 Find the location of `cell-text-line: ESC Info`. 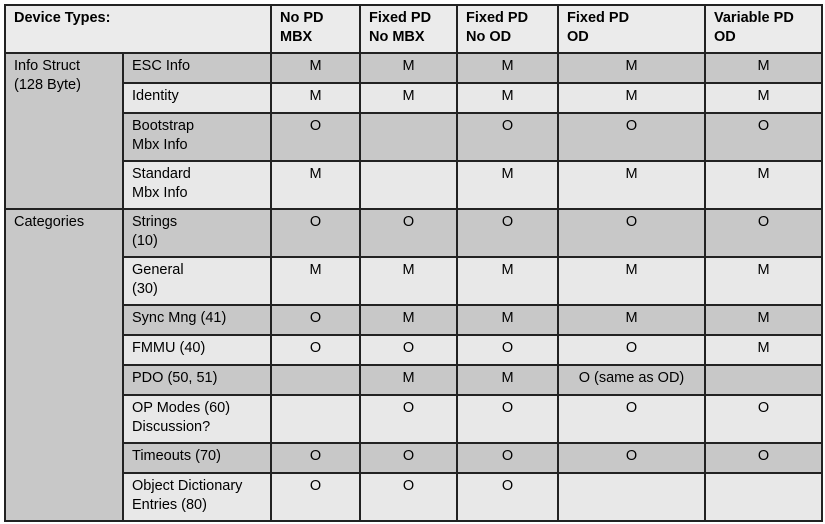

cell-text-line: ESC Info is located at coordinates (161, 66).